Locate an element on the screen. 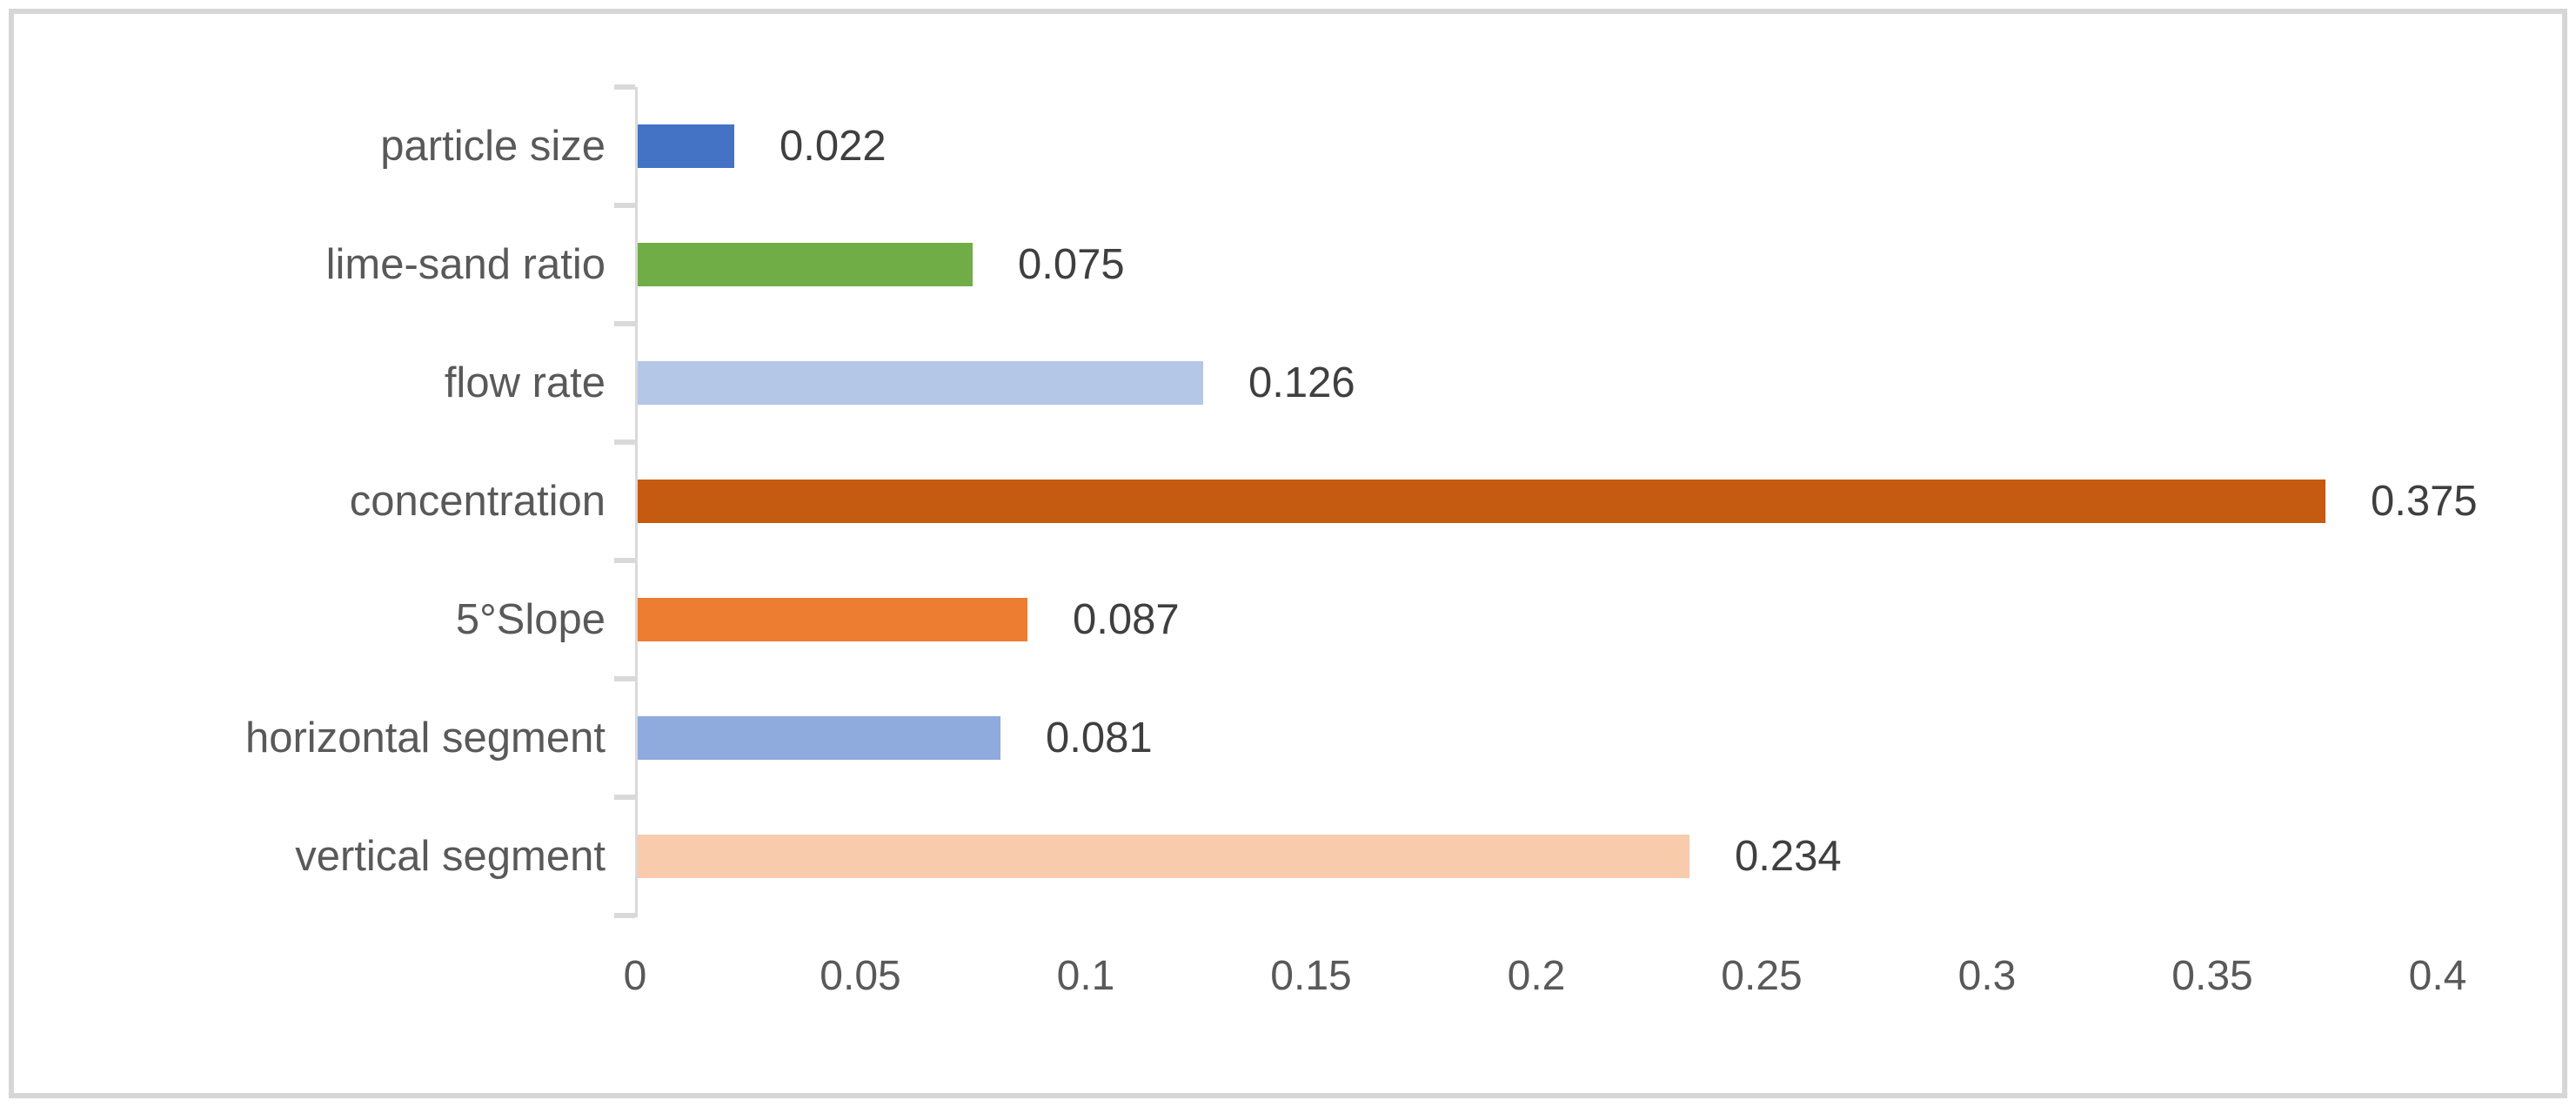 This screenshot has width=2576, height=1107. bar-track: 0.075 is located at coordinates (1536, 264).